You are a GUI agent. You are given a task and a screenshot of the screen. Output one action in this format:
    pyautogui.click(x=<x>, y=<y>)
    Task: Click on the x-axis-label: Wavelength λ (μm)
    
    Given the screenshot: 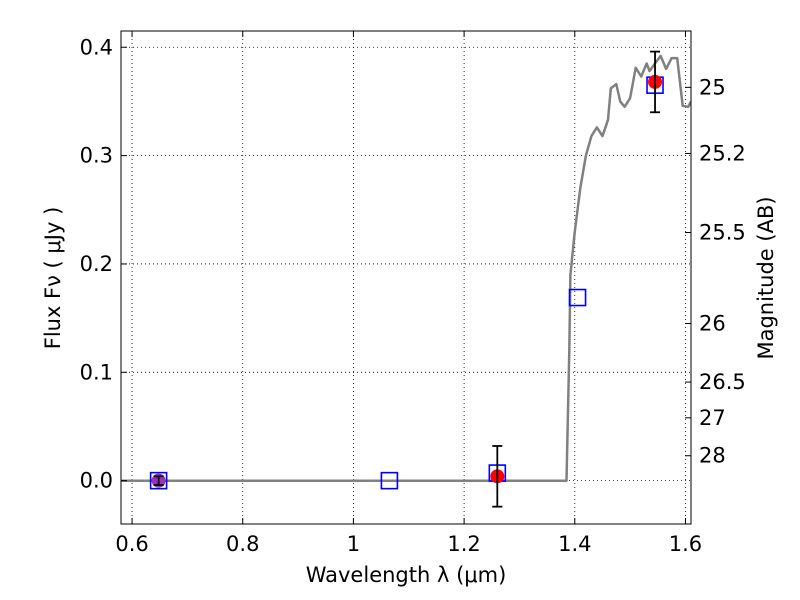 What is the action you would take?
    pyautogui.click(x=406, y=575)
    